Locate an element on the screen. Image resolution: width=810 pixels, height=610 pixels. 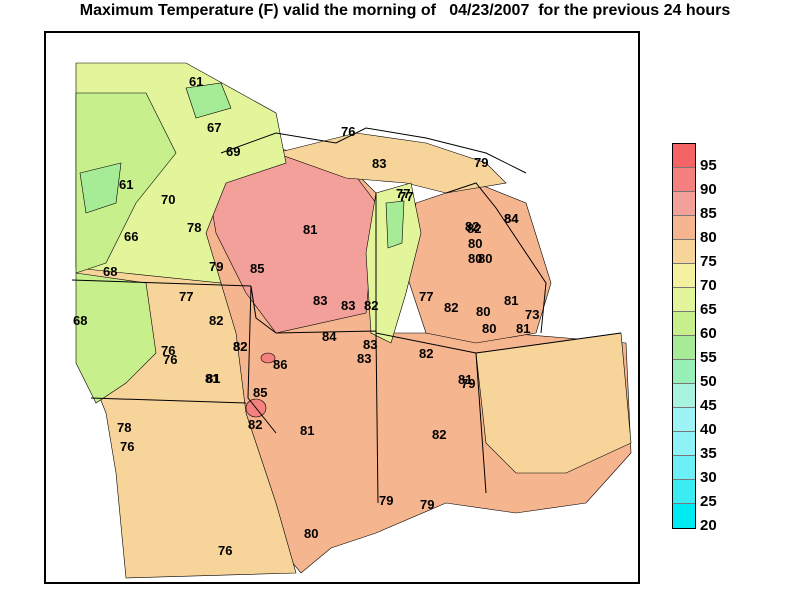
legend-color-bar is located at coordinates (684, 336).